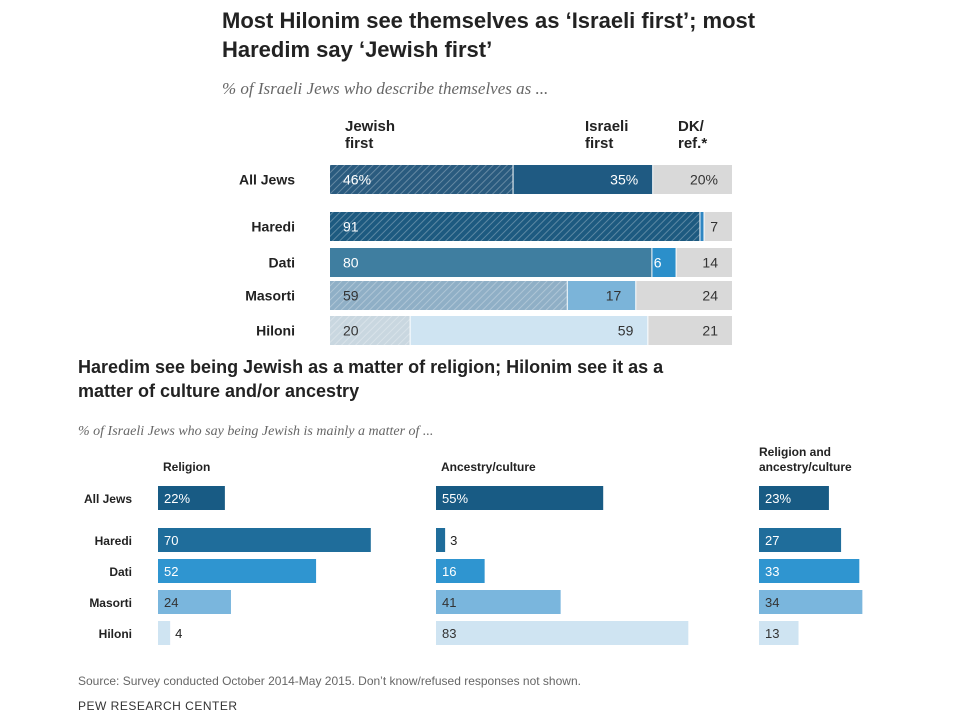 This screenshot has height=720, width=960. Describe the element at coordinates (171, 571) in the screenshot. I see `value-label-religion-dati: 52` at that location.